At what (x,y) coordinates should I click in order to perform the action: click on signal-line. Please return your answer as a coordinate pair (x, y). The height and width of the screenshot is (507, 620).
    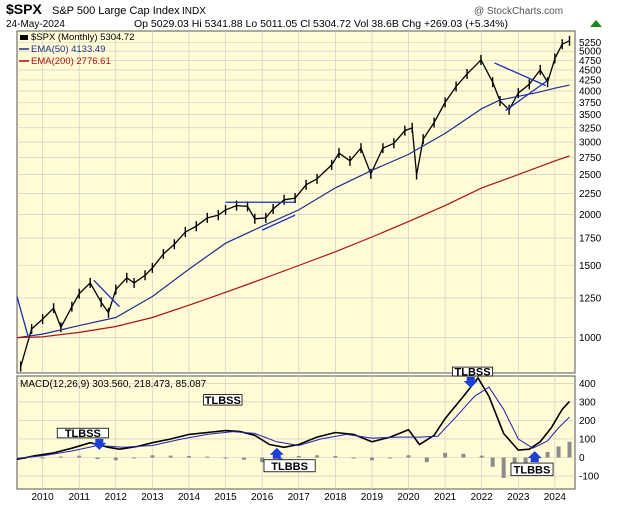
    Looking at the image, I should click on (293, 422).